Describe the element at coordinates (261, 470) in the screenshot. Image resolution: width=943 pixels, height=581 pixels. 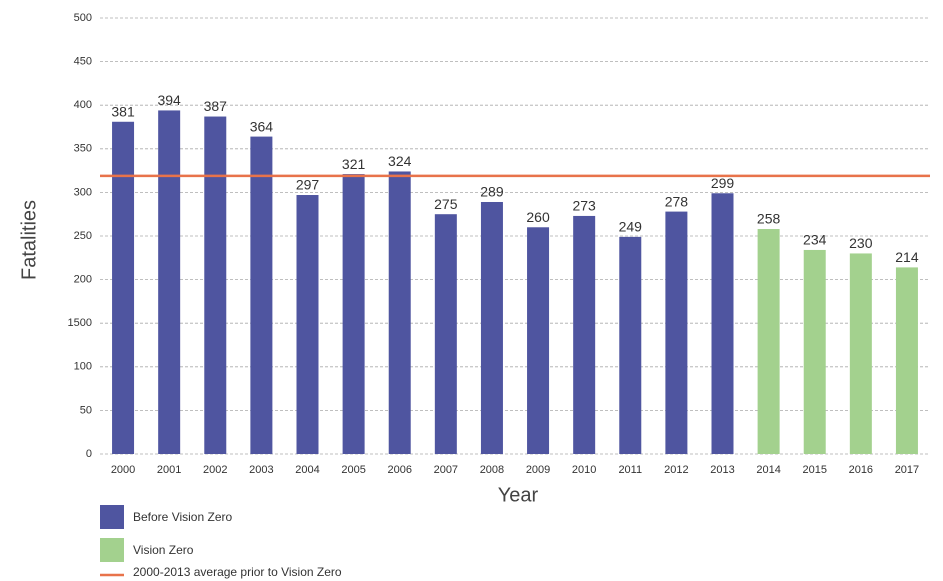
I see `x-tick-label: 2003` at that location.